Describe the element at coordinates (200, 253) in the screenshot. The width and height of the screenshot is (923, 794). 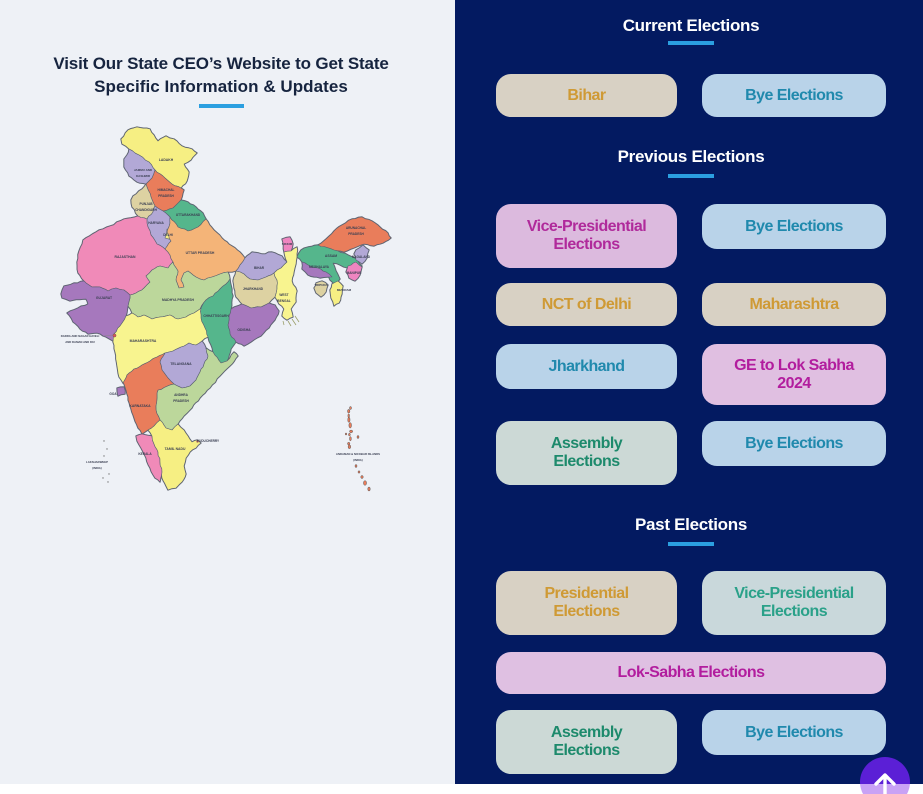
I see `svg-text: UTTAR PRADESH` at that location.